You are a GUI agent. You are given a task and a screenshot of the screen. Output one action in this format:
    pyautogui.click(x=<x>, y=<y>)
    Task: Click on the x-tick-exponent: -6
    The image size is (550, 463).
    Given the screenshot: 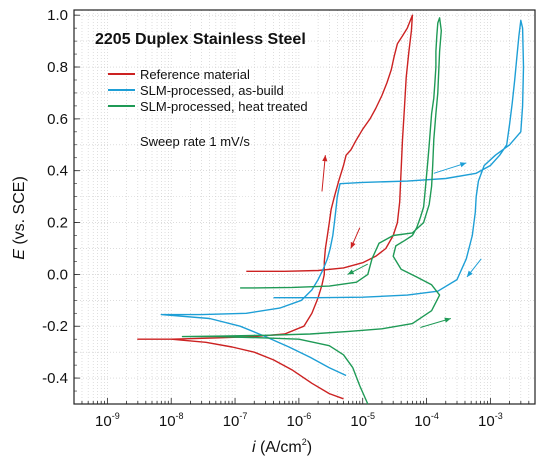 What is the action you would take?
    pyautogui.click(x=307, y=416)
    